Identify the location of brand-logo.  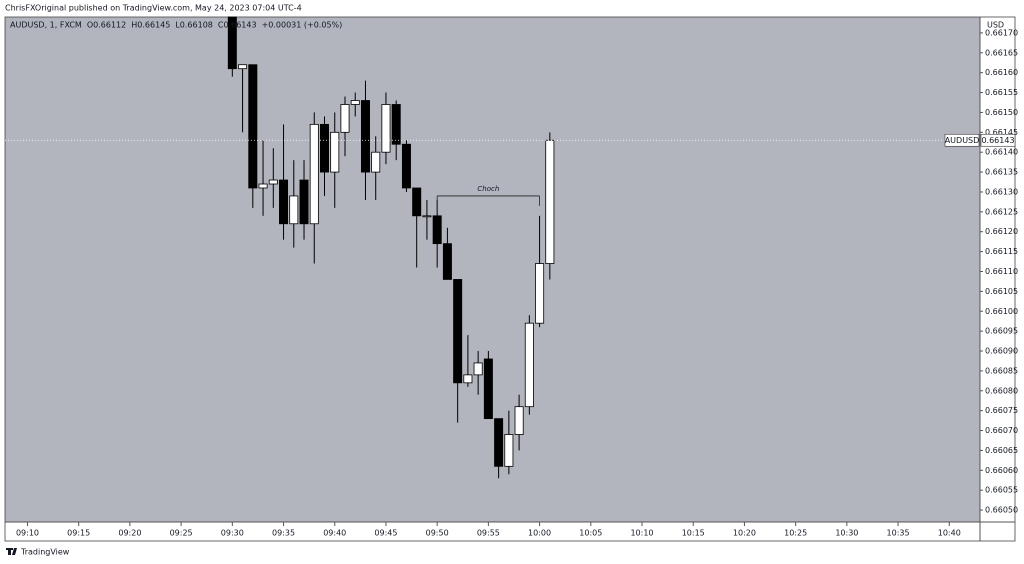
(11, 551).